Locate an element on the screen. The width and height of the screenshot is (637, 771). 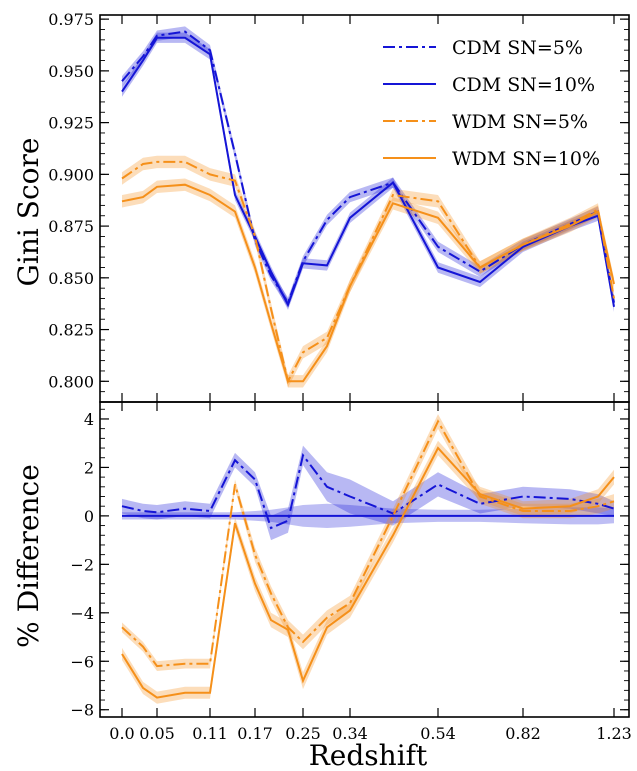
x-tick-label: 0.17 is located at coordinates (255, 733).